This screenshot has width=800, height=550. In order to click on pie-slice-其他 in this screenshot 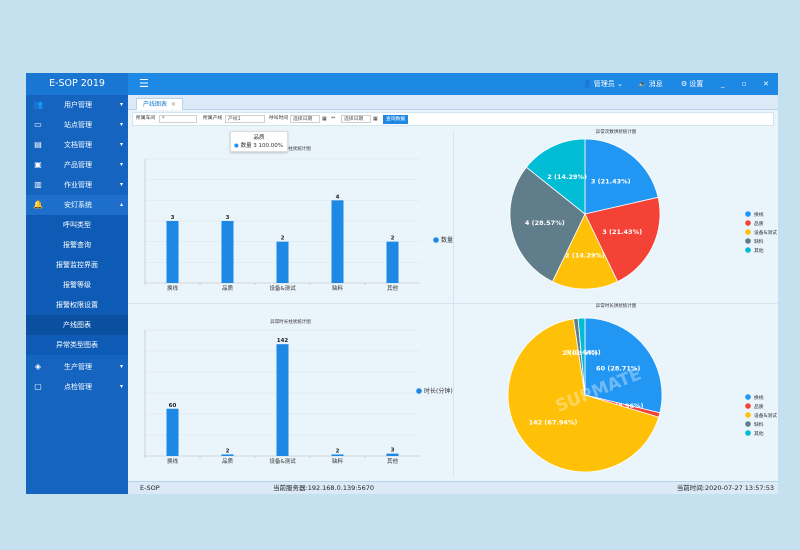, I will do `click(555, 176)`.